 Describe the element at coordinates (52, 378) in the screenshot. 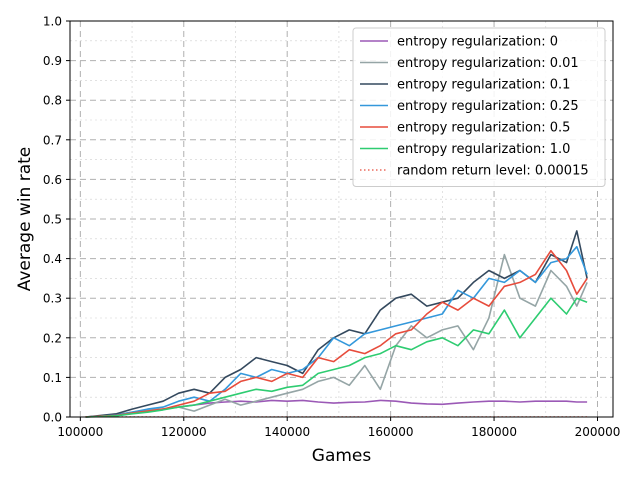

I see `y-tick-label: 0.1` at that location.